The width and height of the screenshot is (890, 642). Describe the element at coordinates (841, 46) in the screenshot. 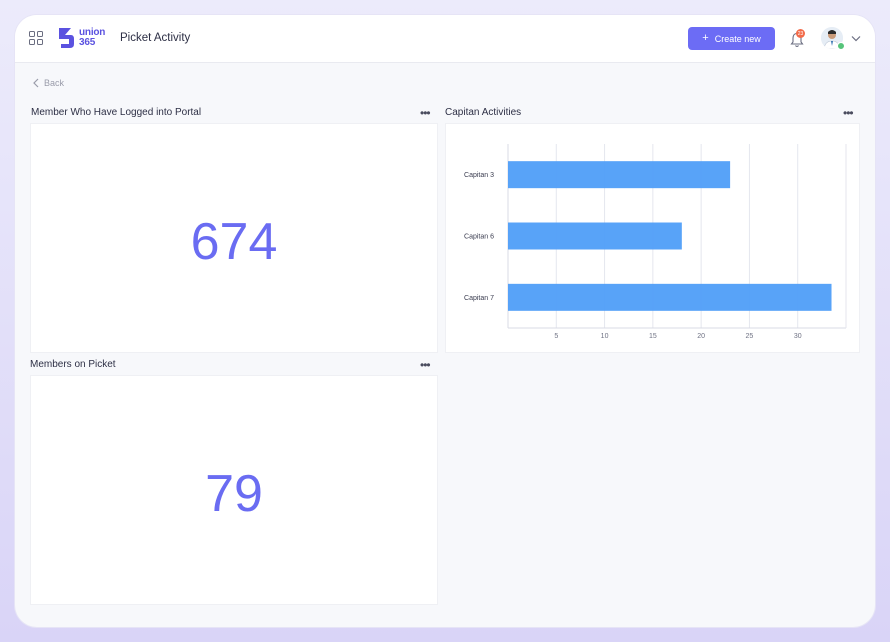

I see `online-status-dot` at that location.